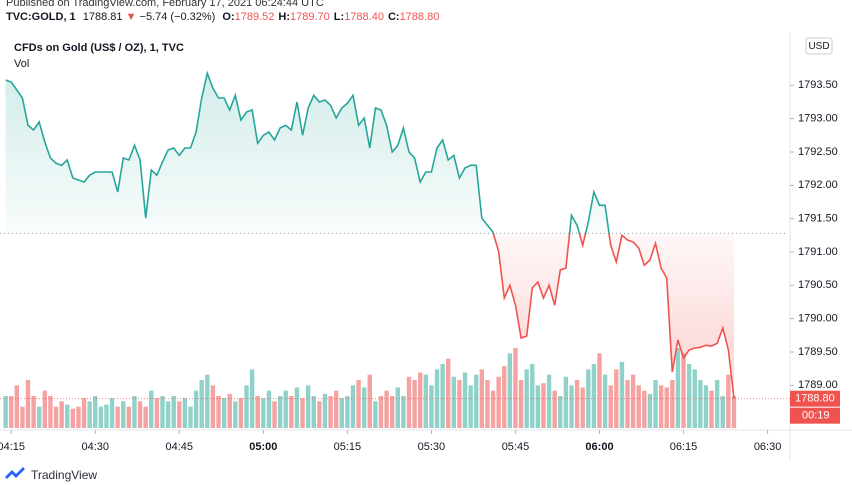  What do you see at coordinates (818, 352) in the screenshot?
I see `y-tick-label: 1789.50` at bounding box center [818, 352].